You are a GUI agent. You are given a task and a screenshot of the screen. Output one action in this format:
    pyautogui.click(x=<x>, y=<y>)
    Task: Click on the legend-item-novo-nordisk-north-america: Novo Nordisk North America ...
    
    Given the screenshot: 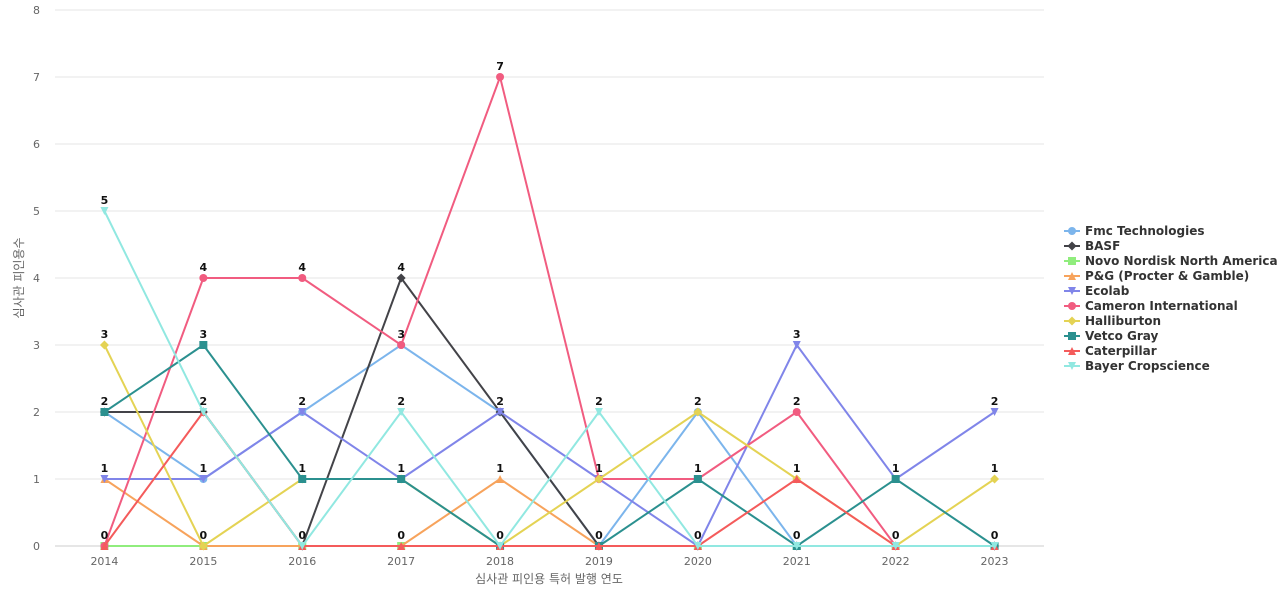 What is the action you would take?
    pyautogui.click(x=1172, y=261)
    